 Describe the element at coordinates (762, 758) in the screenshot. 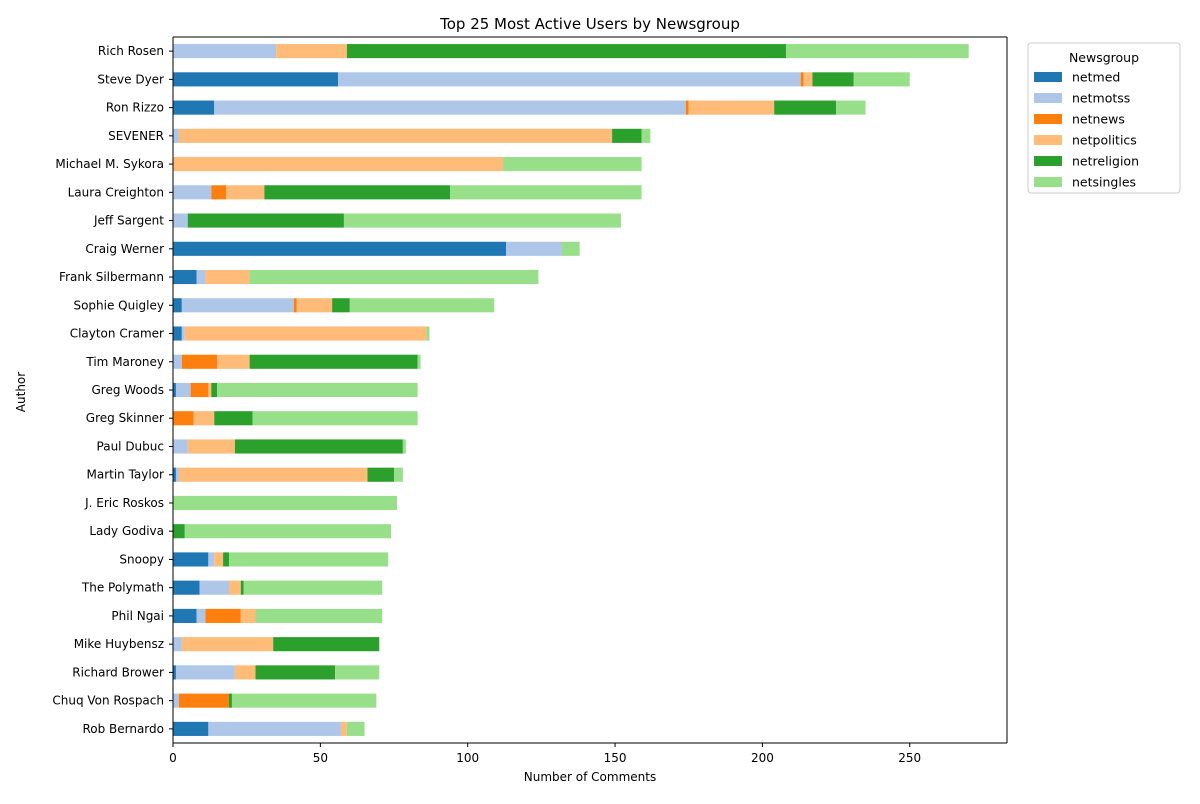

I see `x-tick-label: 200` at that location.